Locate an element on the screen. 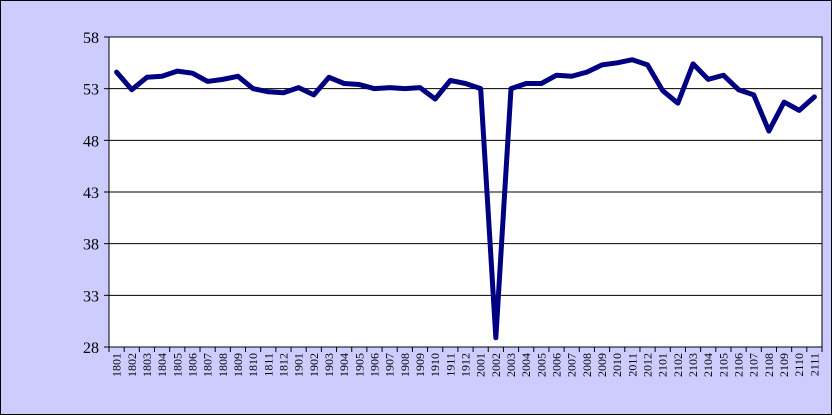  x-tick-label: 1803 is located at coordinates (147, 365).